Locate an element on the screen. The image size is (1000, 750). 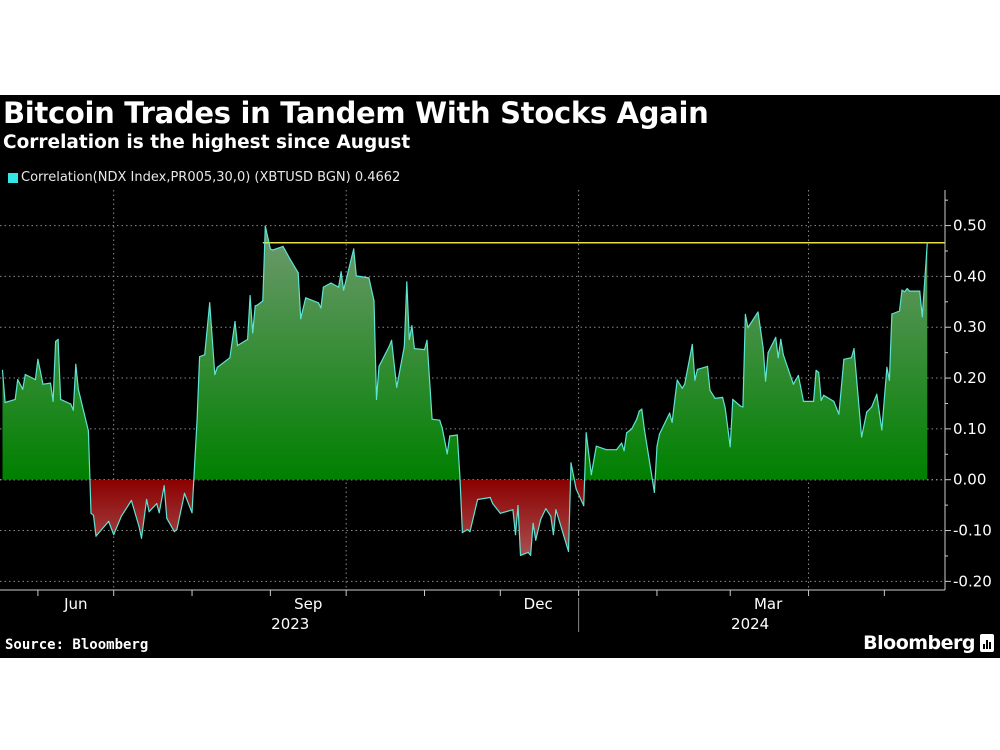
y-tick-label: 0.00 is located at coordinates (969, 480).